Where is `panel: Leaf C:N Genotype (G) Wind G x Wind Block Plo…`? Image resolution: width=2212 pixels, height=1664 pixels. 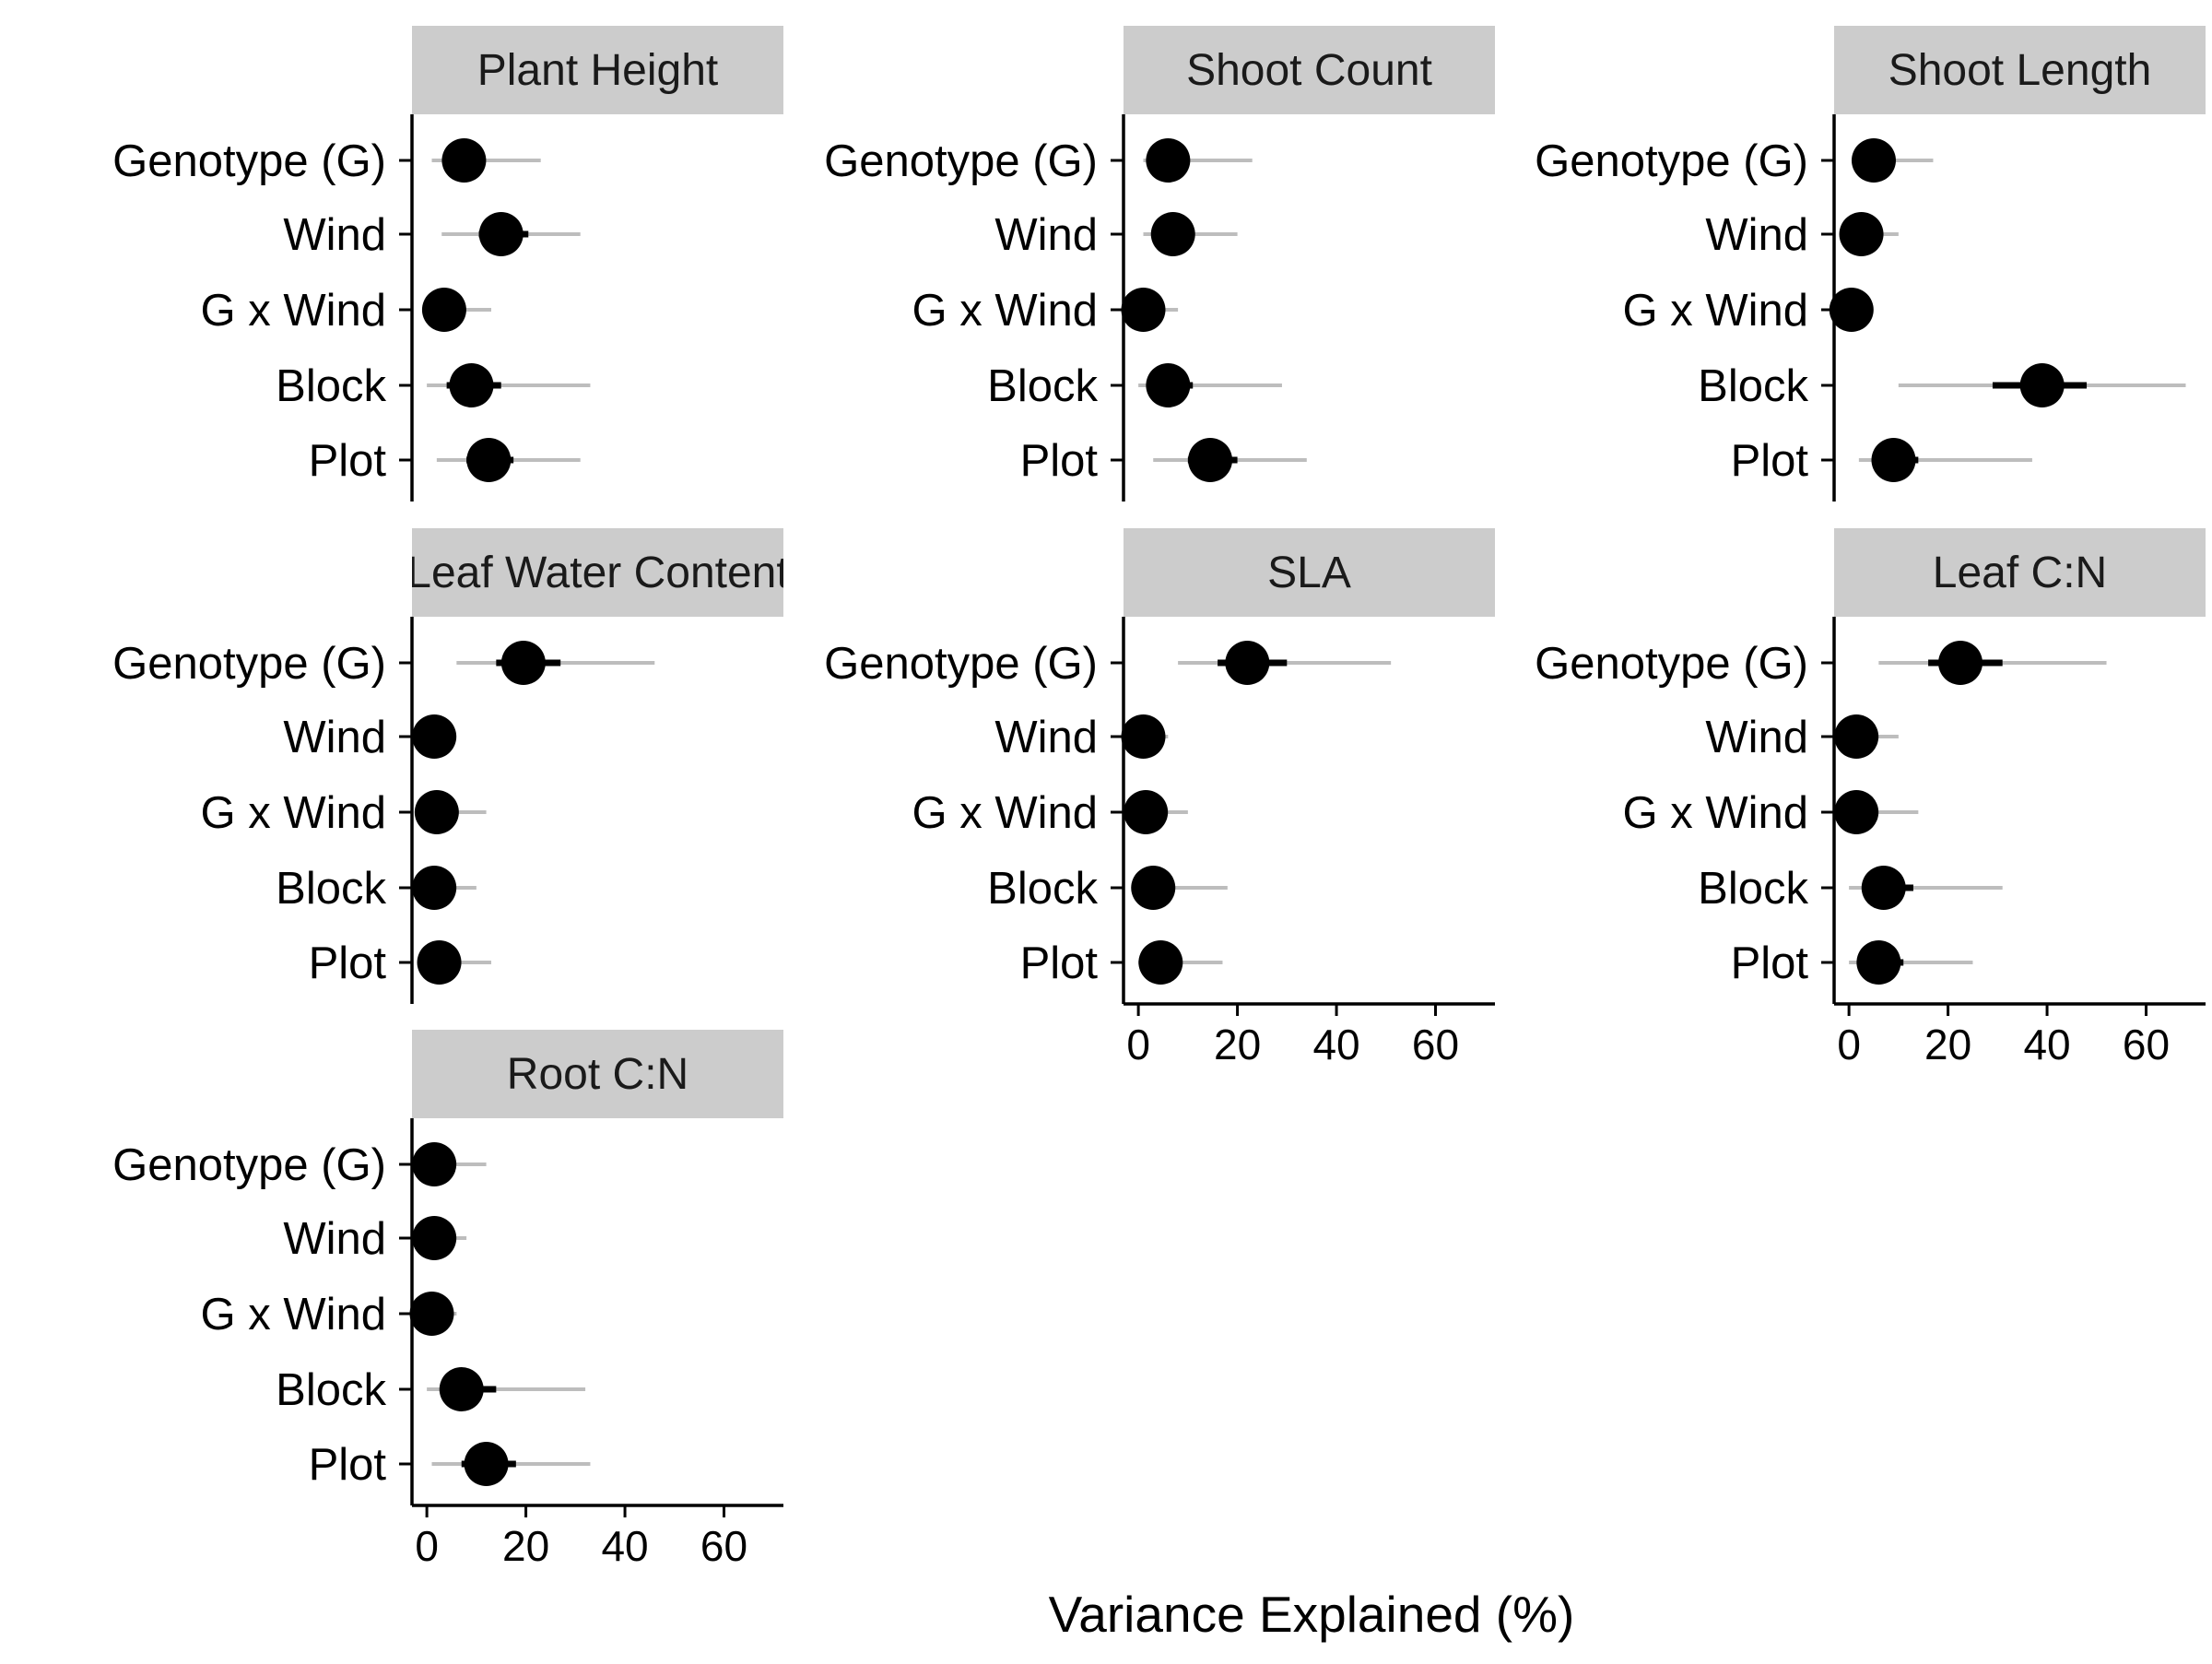
panel: Leaf C:N Genotype (G) Wind G x Wind Block Plo… is located at coordinates (1870, 798).